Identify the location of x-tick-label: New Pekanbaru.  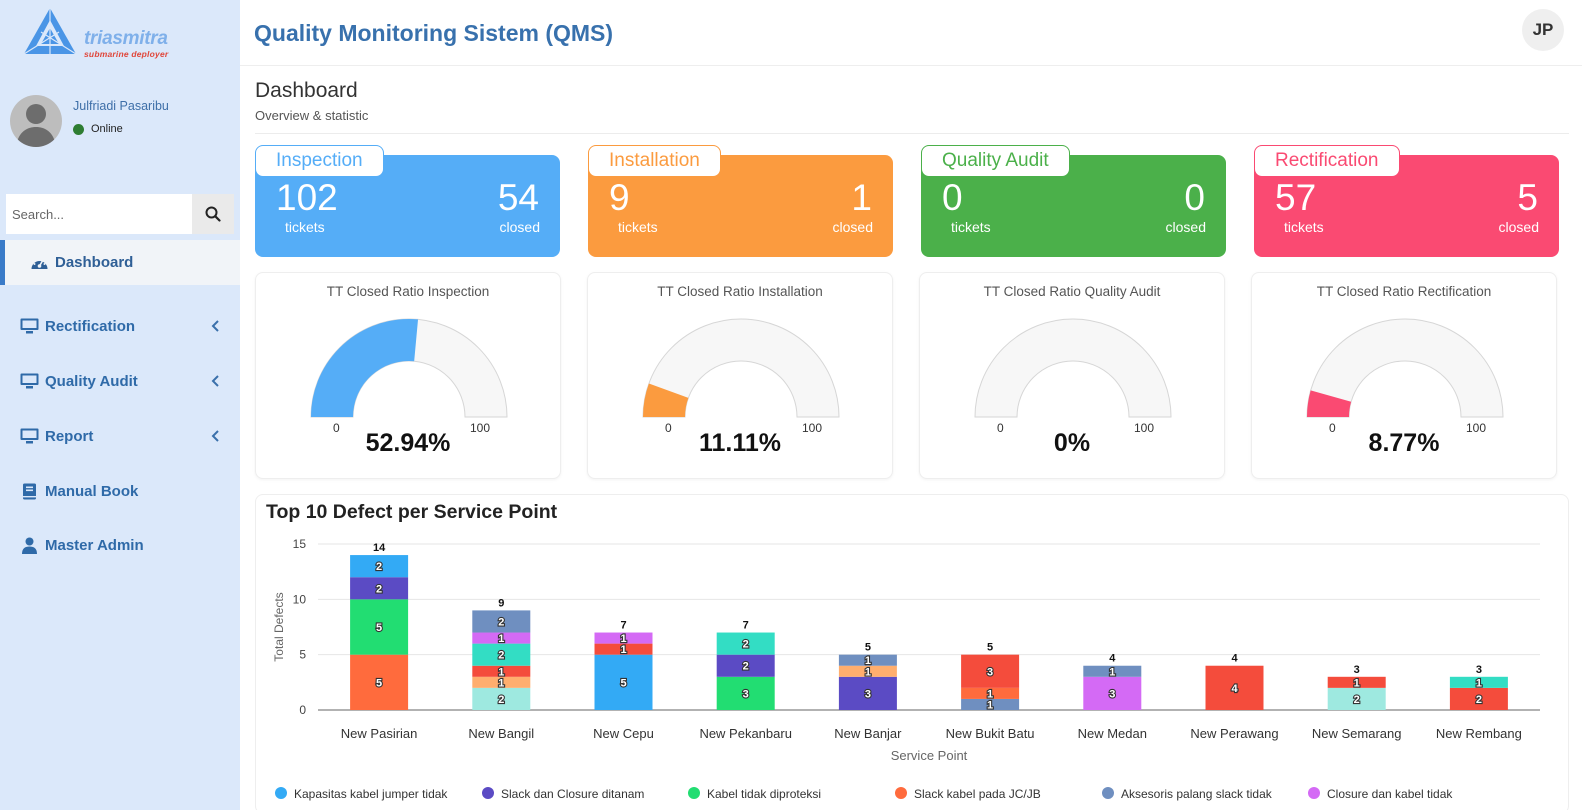
(745, 733).